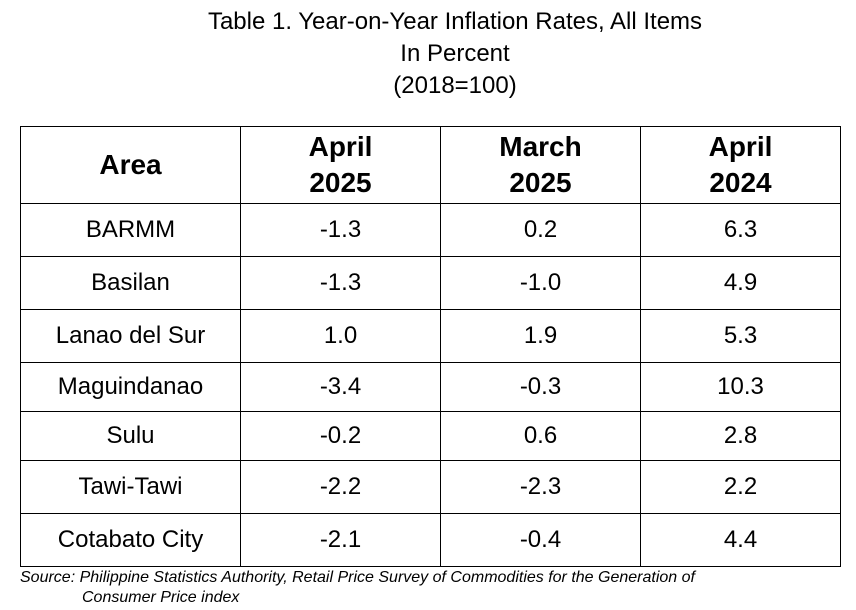 The width and height of the screenshot is (856, 610). What do you see at coordinates (740, 283) in the screenshot?
I see `value-cell: 4.9` at bounding box center [740, 283].